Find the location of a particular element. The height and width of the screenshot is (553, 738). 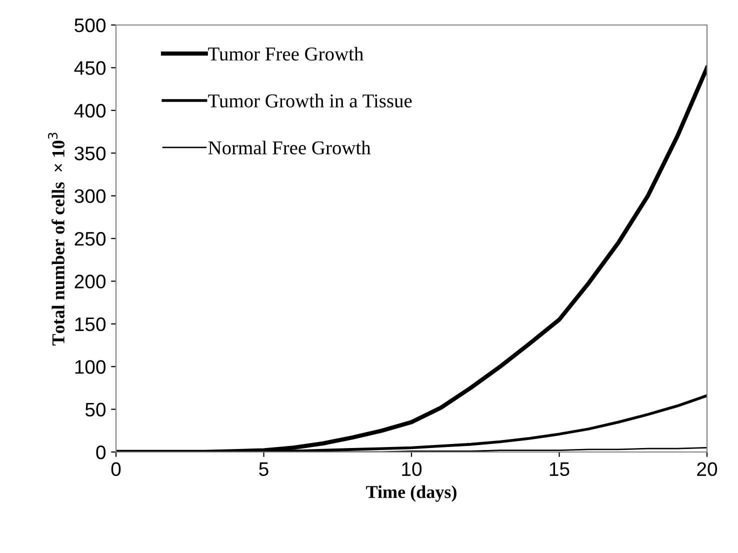

y-tick-label: 150 is located at coordinates (90, 324).